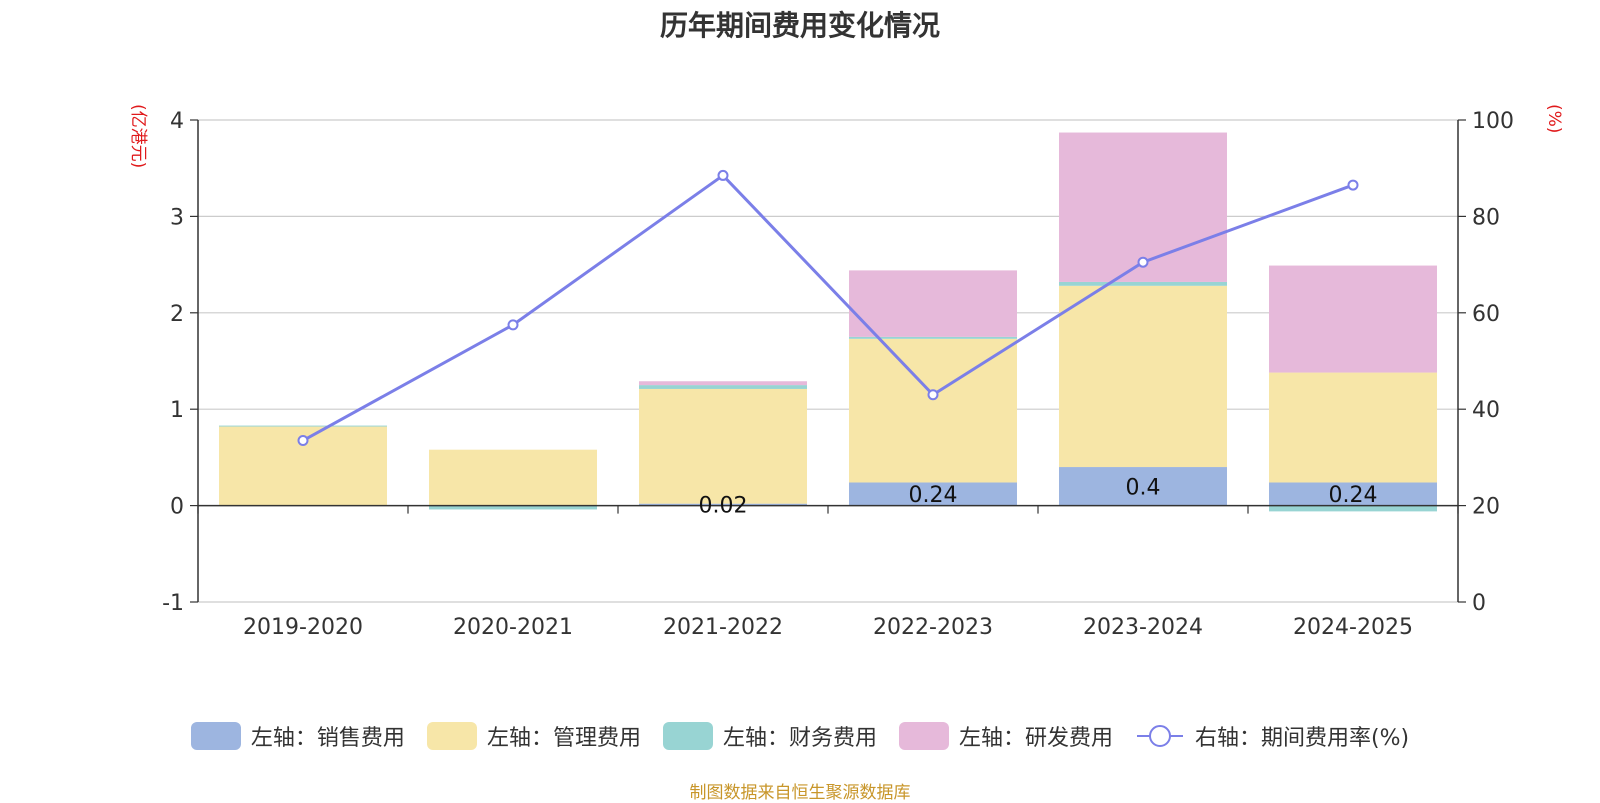 This screenshot has width=1600, height=803. I want to click on bar-data-label: 0.02, so click(723, 506).